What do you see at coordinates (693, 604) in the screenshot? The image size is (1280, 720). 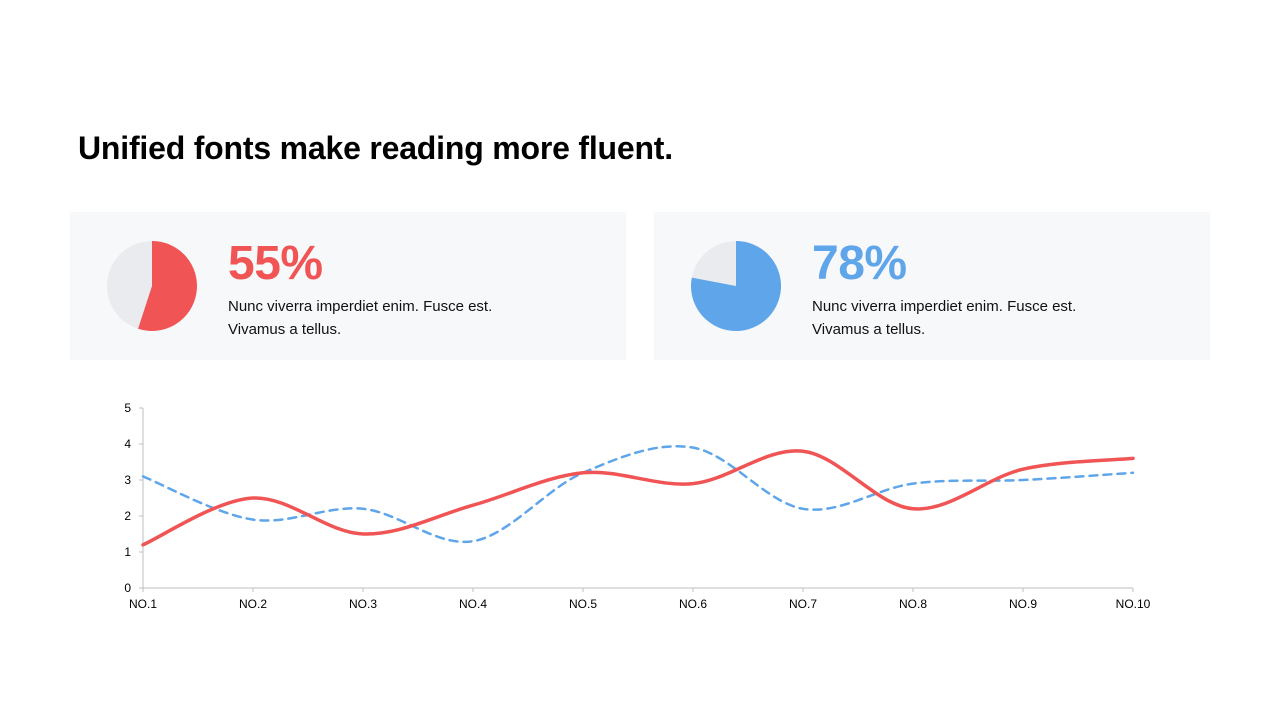 I see `x-tick-label: NO.6` at bounding box center [693, 604].